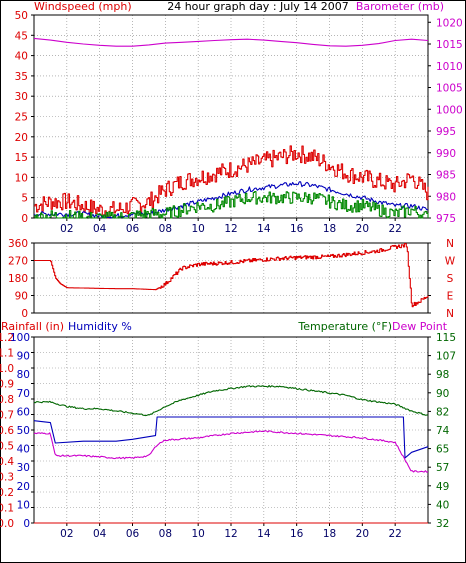  Describe the element at coordinates (449, 45) in the screenshot. I see `right-tick-label: 1015` at that location.